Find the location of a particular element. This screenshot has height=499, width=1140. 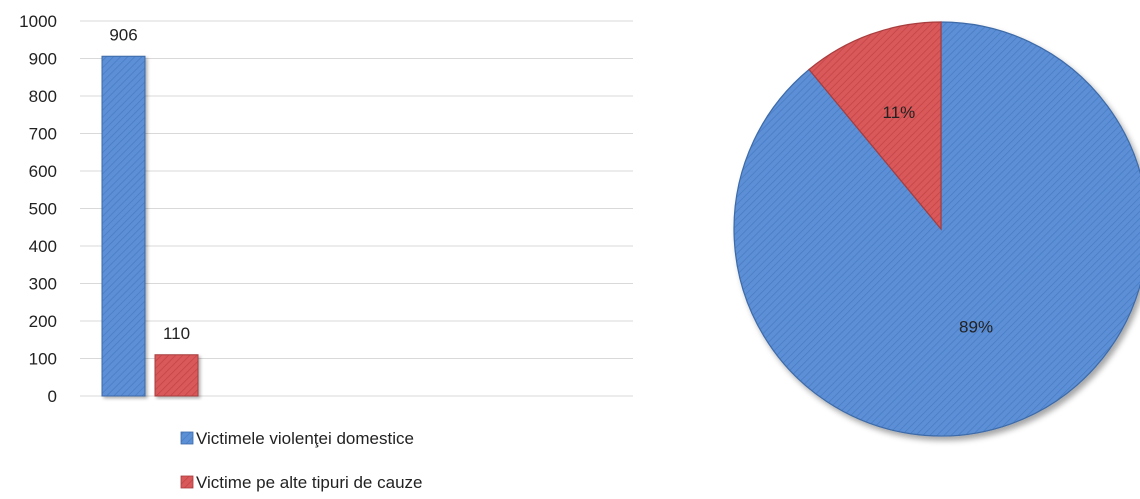

legend-entry-1: Victimele violenţei domestice is located at coordinates (297, 438).